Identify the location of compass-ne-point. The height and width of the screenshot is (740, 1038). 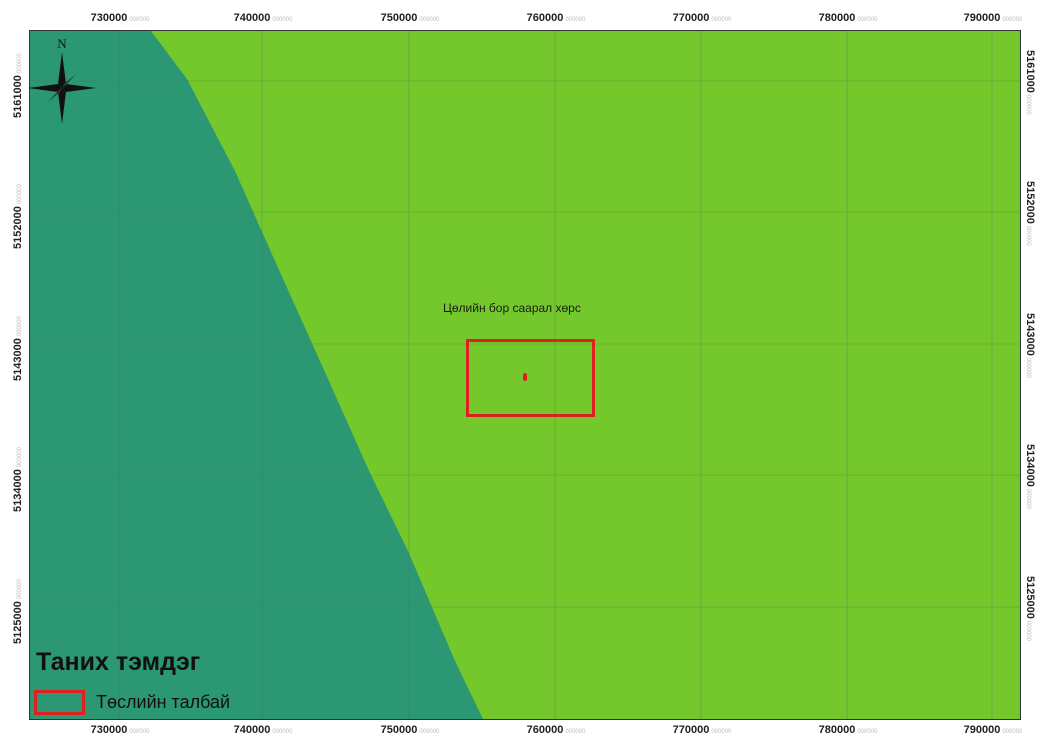
(69, 81).